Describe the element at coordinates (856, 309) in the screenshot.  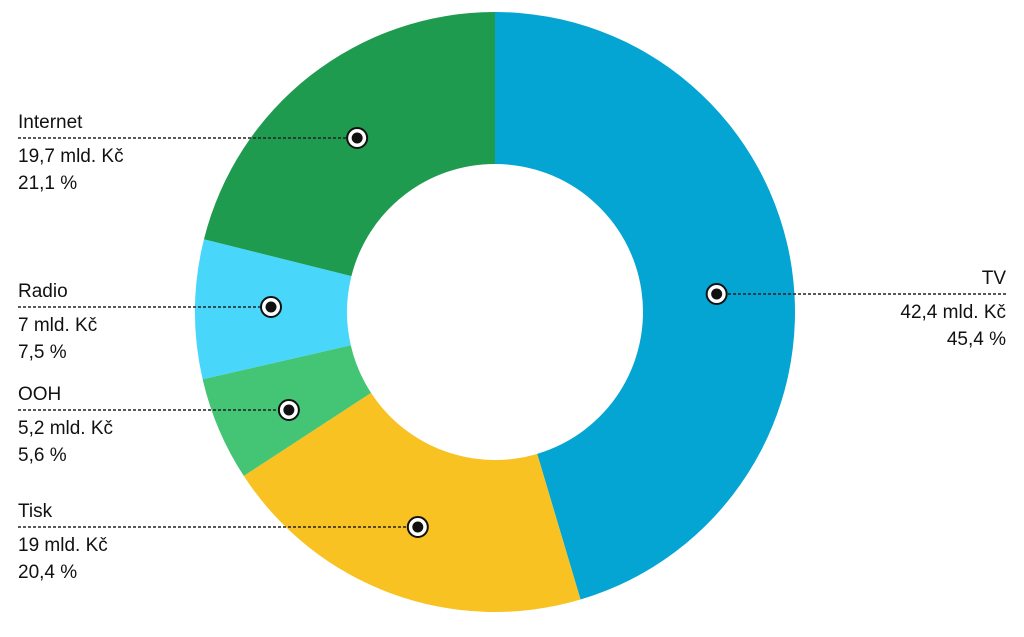
I see `label-tv: TV 42,4 mld. Kč 45,4 %` at that location.